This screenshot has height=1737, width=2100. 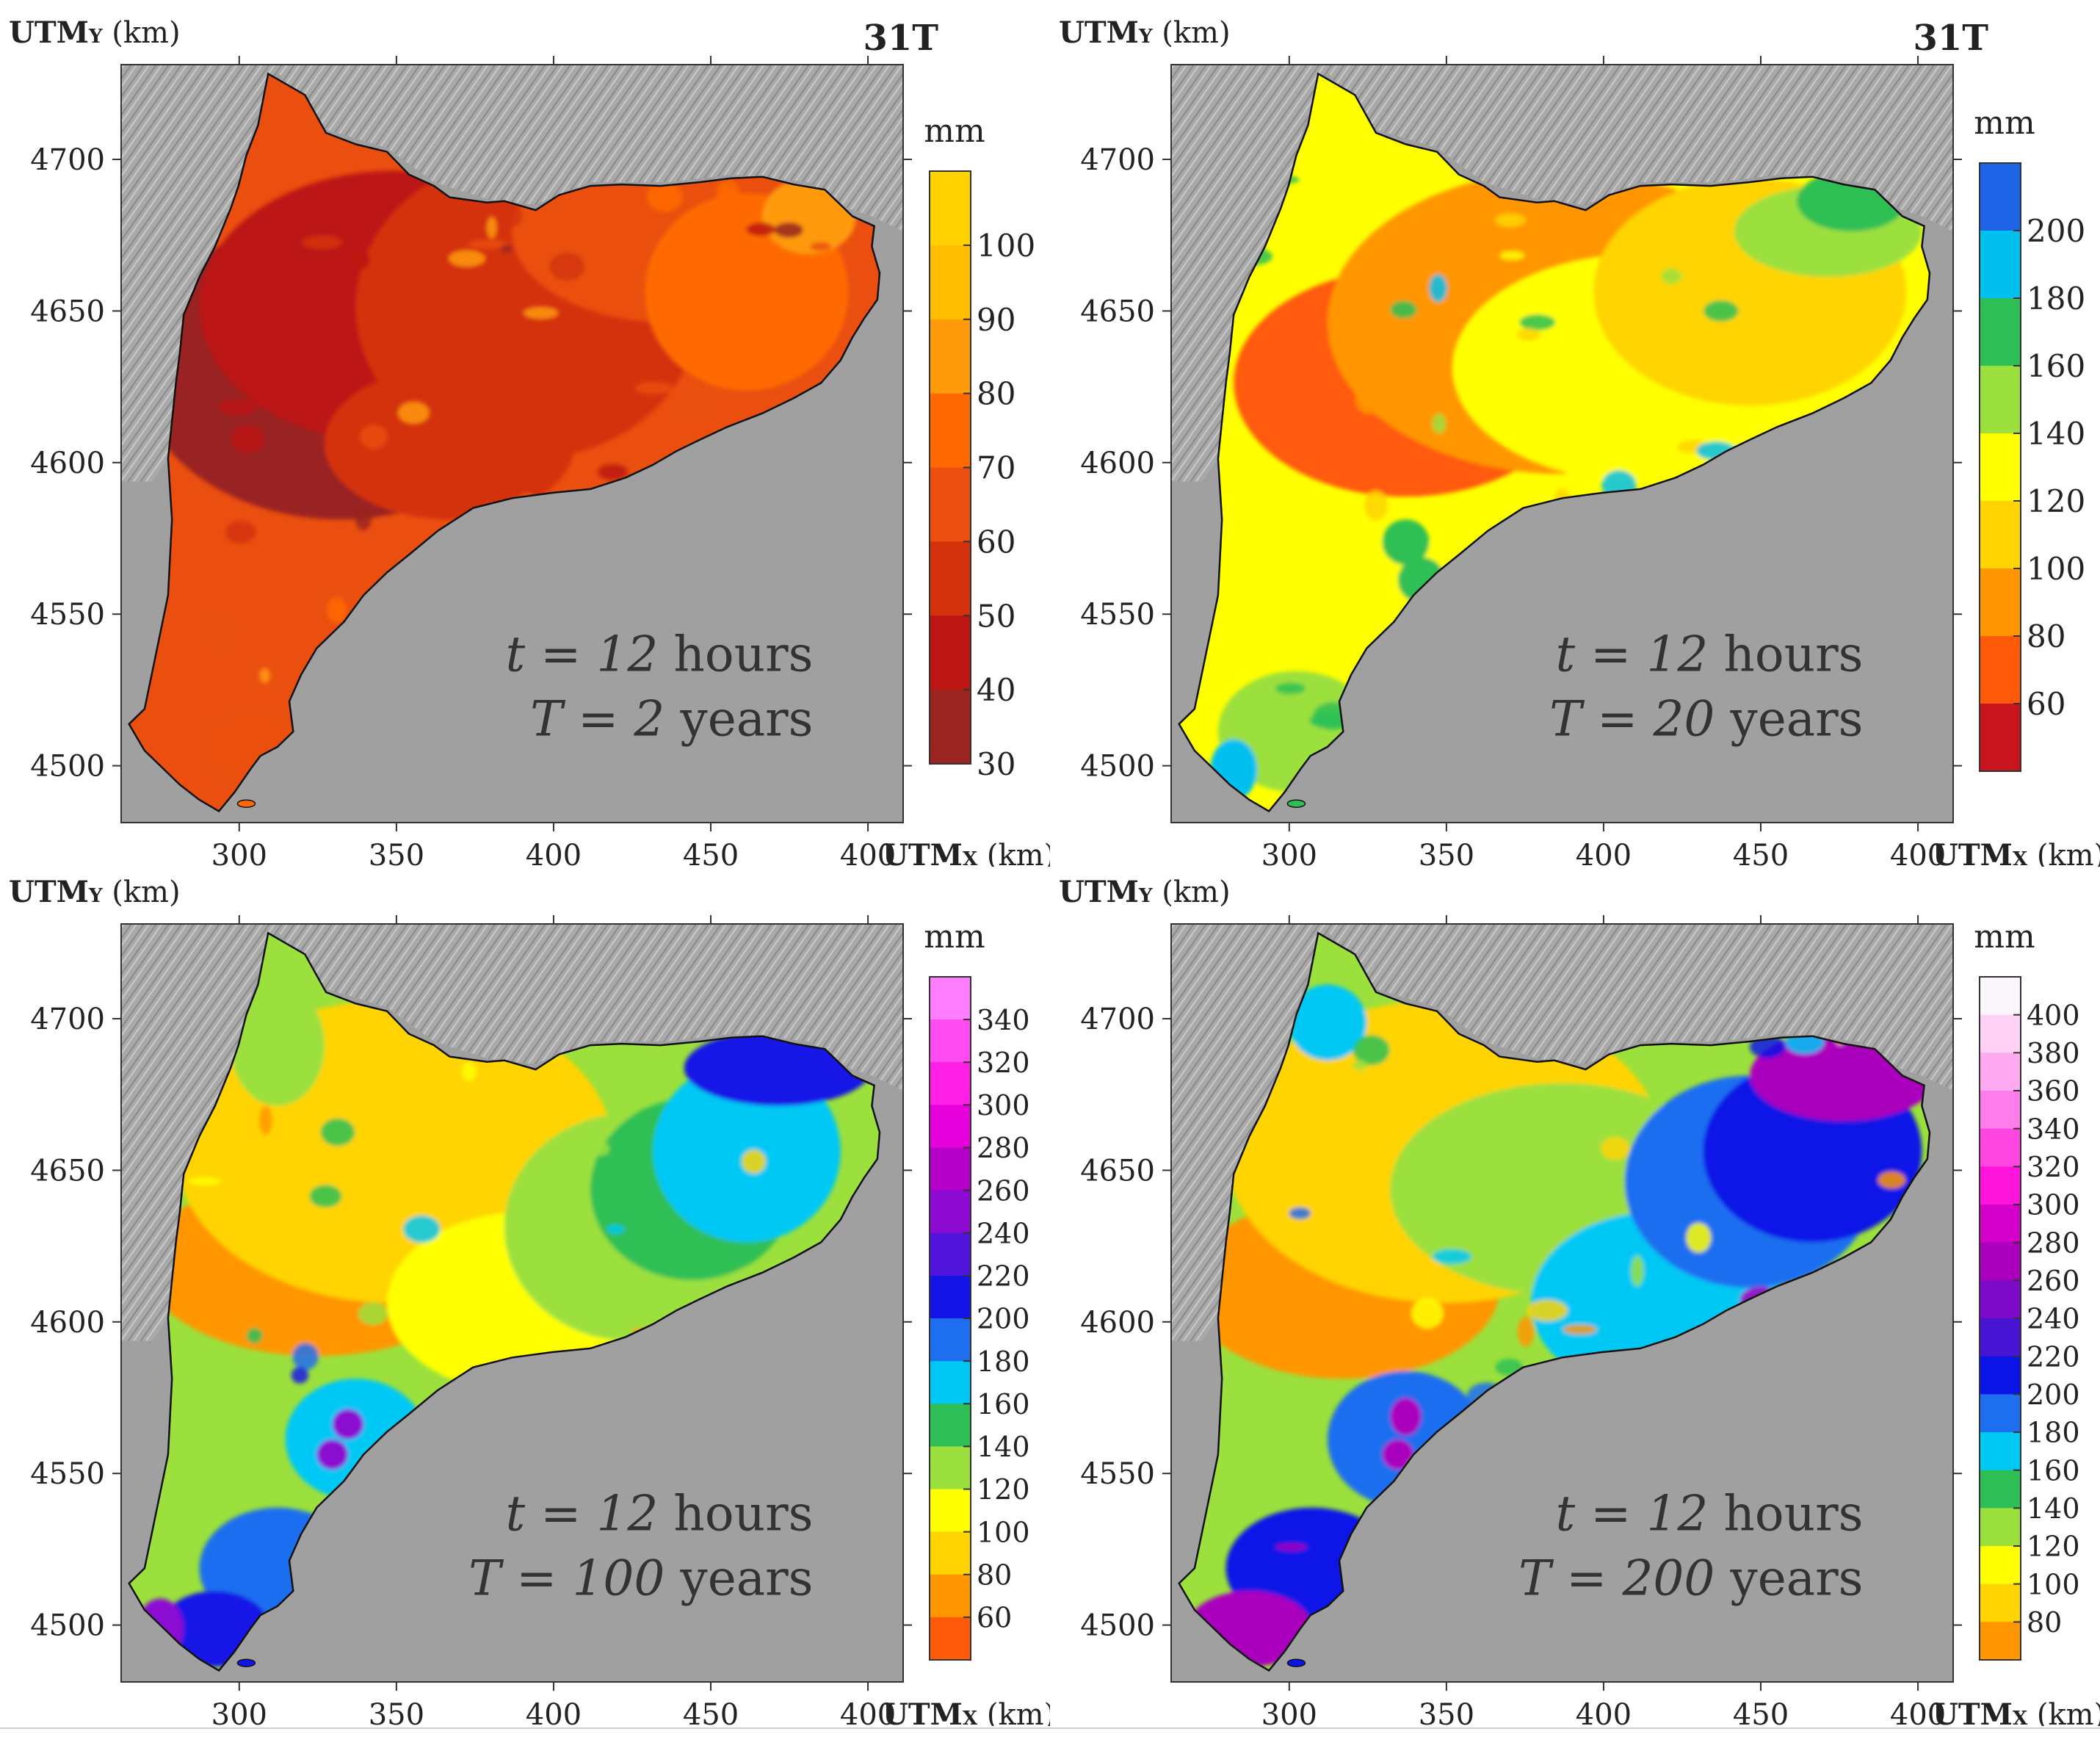 I want to click on y-tick-label: 4700, so click(x=1117, y=160).